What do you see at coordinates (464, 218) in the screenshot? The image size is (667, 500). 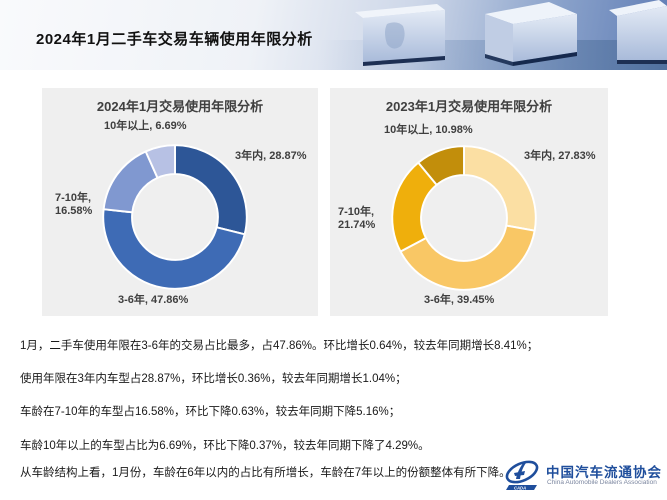 I see `donut-chart-2023` at bounding box center [464, 218].